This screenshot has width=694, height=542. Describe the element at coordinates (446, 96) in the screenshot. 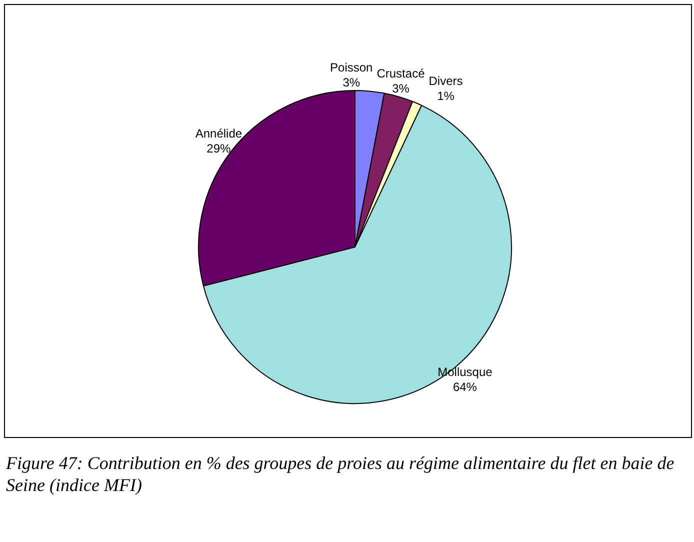

I see `data-label: 1%` at that location.